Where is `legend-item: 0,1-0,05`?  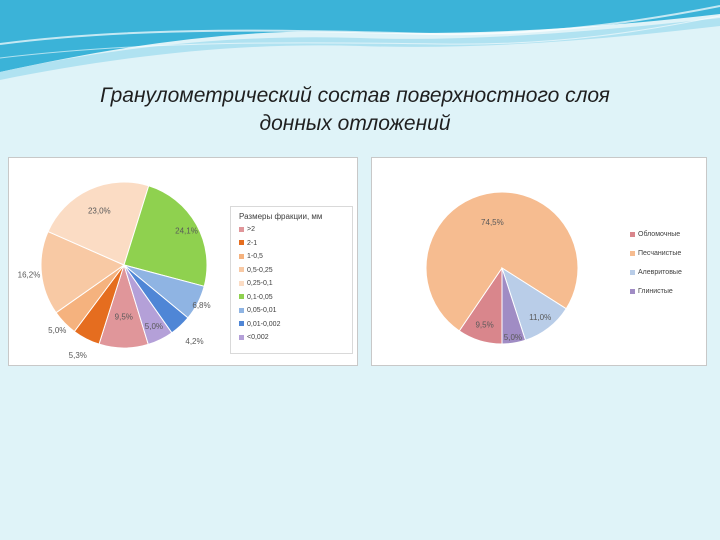 legend-item: 0,1-0,05 is located at coordinates (256, 298).